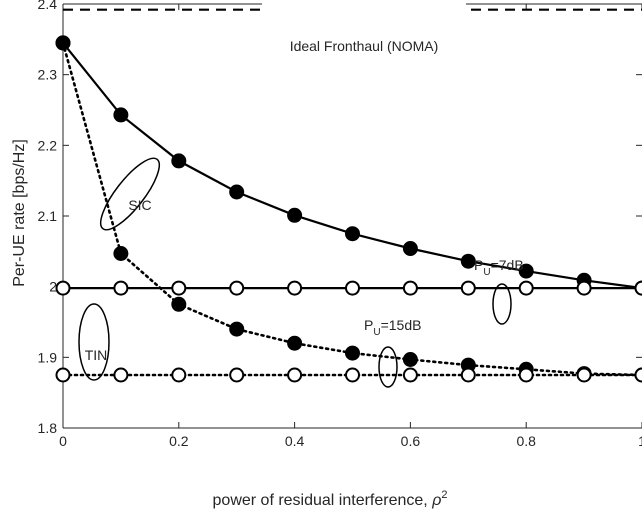 This screenshot has height=516, width=642. I want to click on sic-ellipse, so click(130, 194).